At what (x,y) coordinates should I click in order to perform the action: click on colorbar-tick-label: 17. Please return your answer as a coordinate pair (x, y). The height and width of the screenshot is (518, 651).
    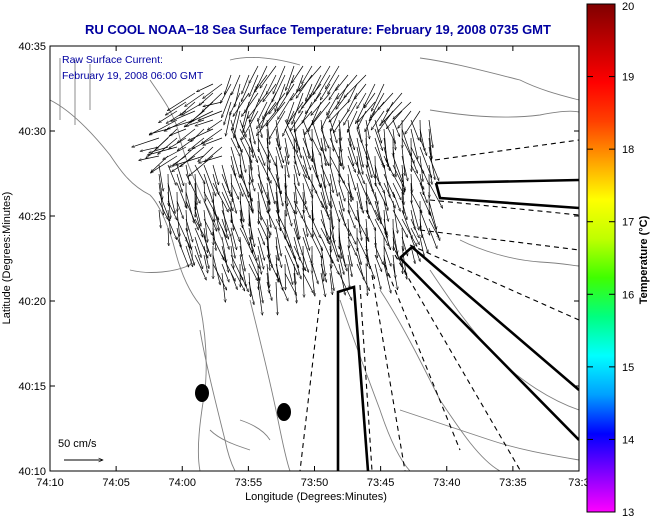
    Looking at the image, I should click on (628, 223).